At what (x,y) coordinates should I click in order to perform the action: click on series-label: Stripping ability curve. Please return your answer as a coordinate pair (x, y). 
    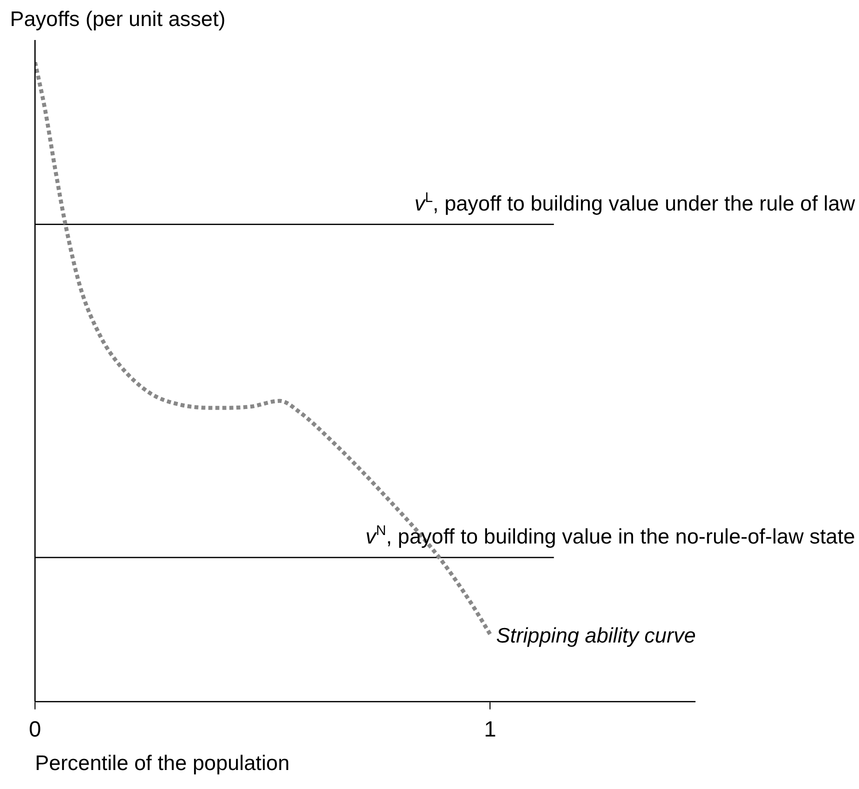
    Looking at the image, I should click on (596, 636).